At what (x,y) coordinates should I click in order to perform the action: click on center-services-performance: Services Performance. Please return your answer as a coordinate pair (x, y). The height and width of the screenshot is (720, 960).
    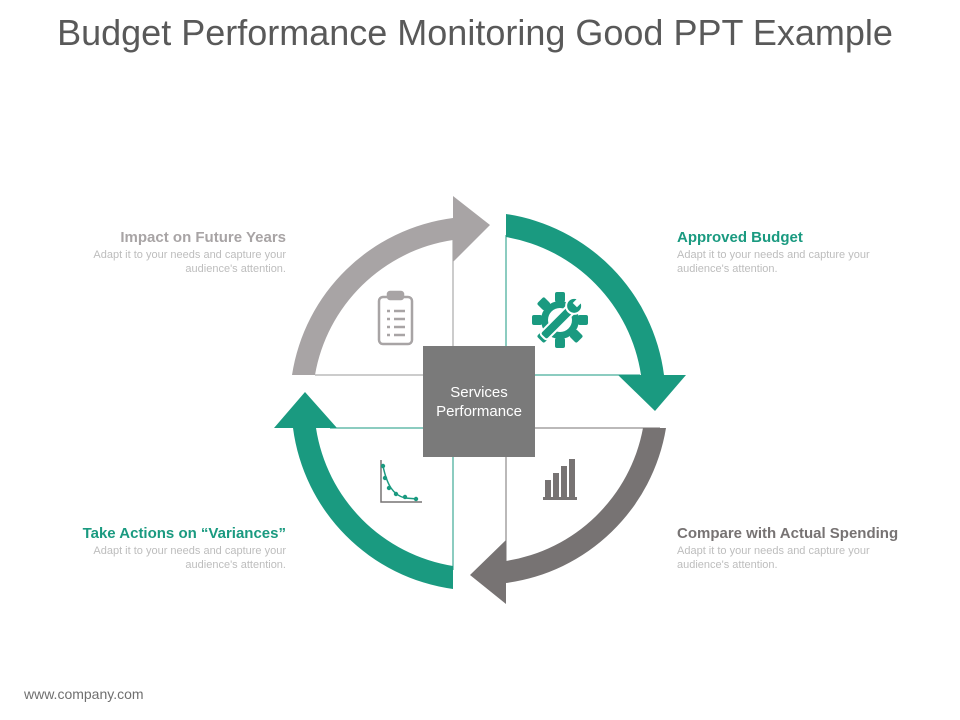
    Looking at the image, I should click on (479, 401).